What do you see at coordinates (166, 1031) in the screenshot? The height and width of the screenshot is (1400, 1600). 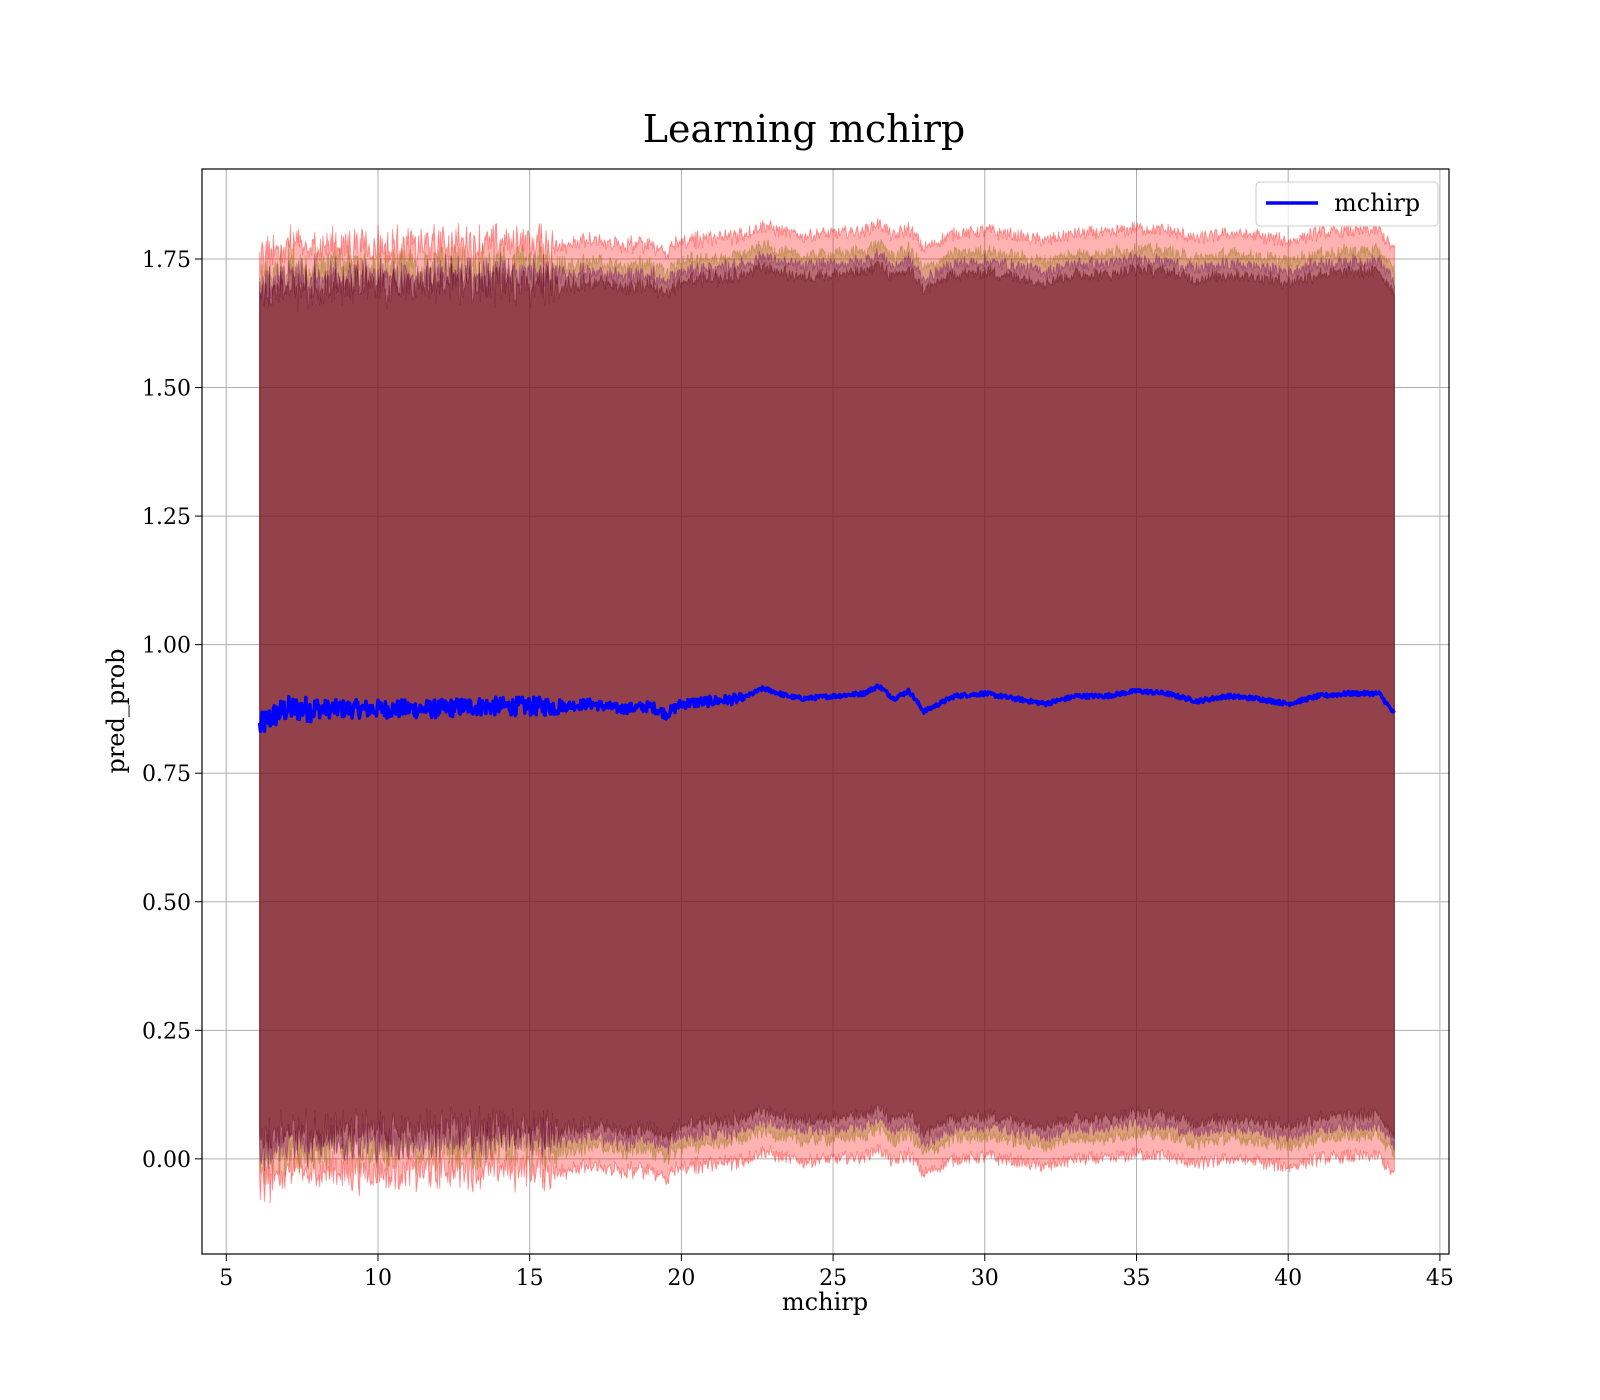 I see `y-tick-label: 0.25` at bounding box center [166, 1031].